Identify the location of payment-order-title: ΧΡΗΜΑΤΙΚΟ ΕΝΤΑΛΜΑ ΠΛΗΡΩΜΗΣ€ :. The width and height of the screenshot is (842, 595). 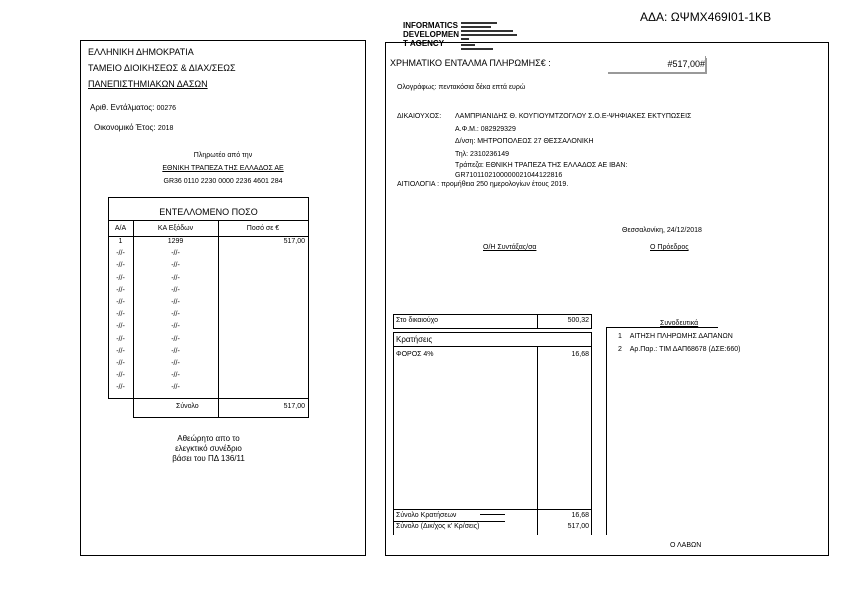
(470, 63).